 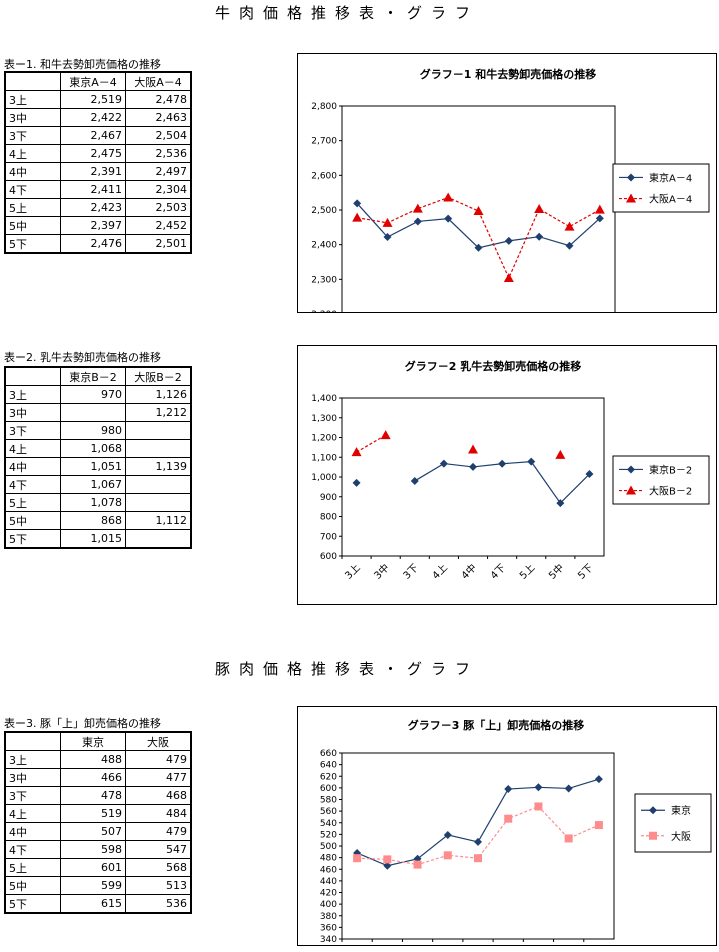 I want to click on price-cell: 547, so click(x=158, y=849).